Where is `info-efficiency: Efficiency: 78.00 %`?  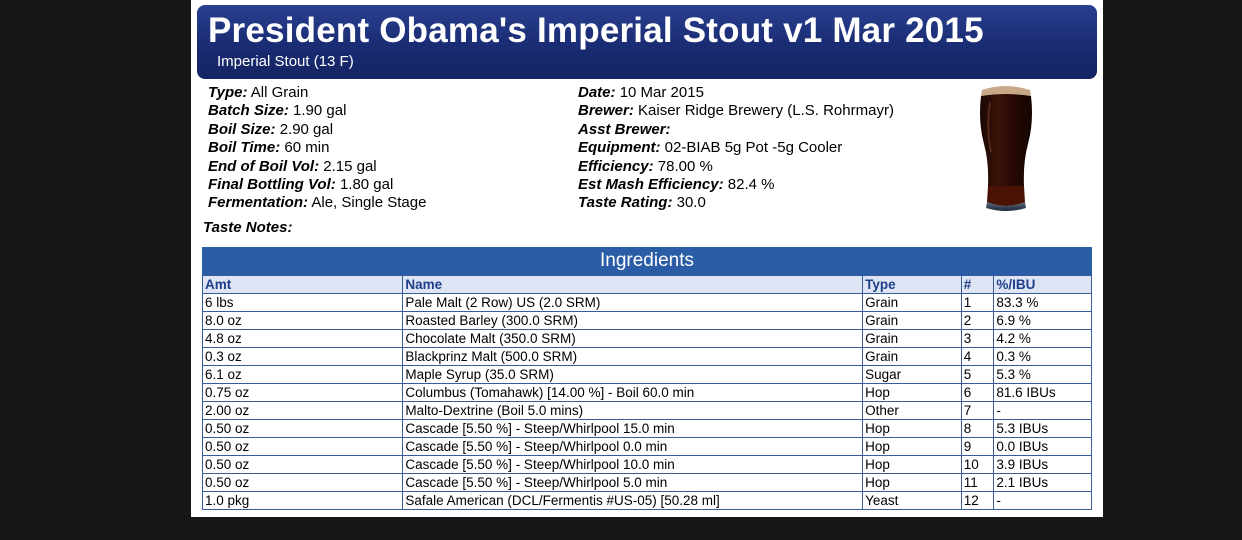 info-efficiency: Efficiency: 78.00 % is located at coordinates (736, 167).